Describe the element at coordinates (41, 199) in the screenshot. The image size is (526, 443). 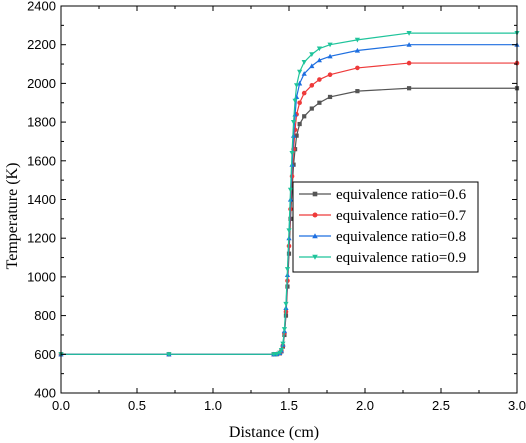
I see `y-tick-label: 1400` at that location.